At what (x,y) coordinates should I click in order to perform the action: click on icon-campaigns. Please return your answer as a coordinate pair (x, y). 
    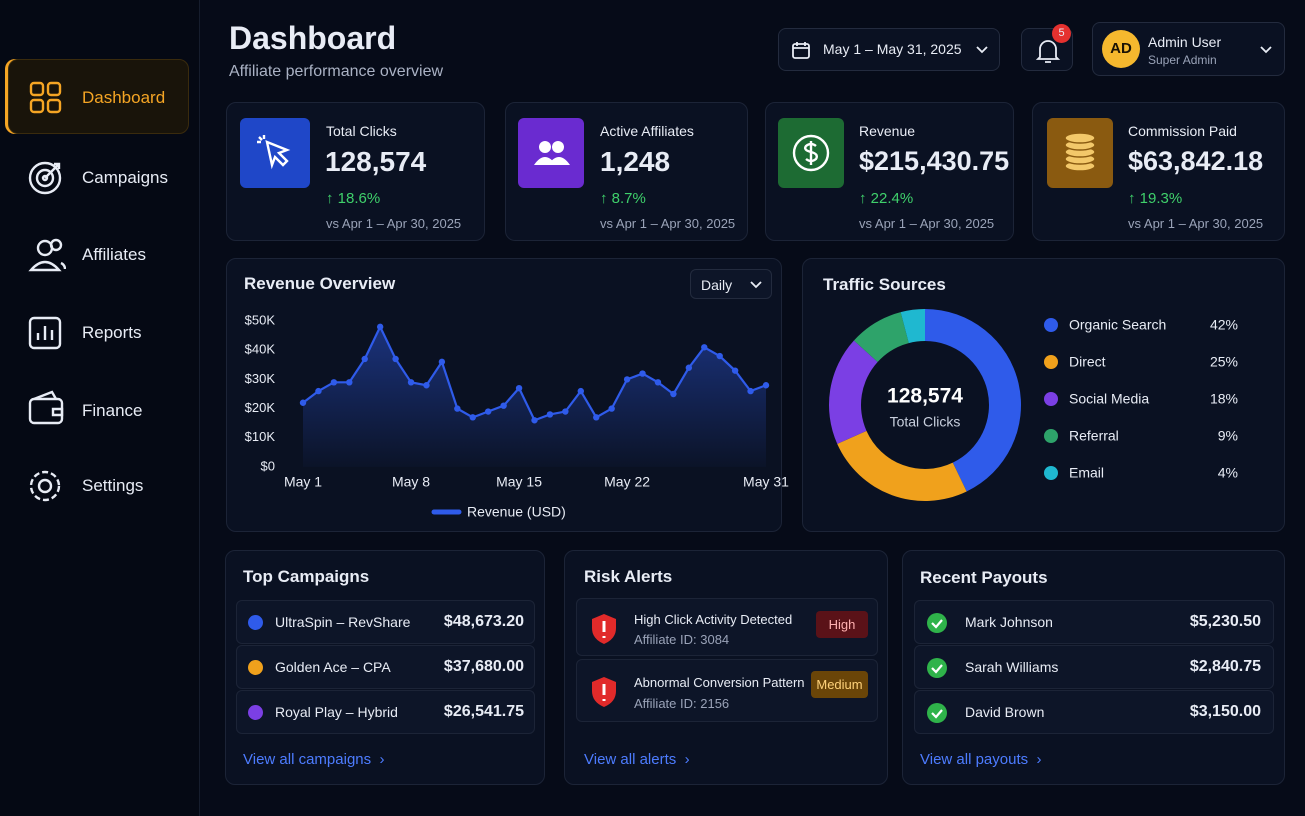
    Looking at the image, I should click on (45, 178).